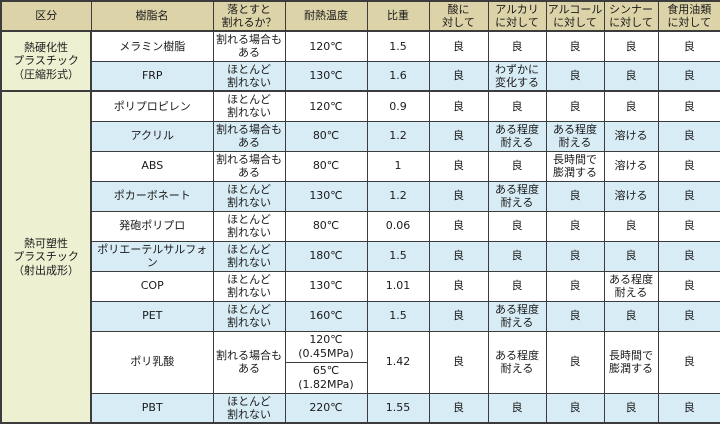 The image size is (720, 424). Describe the element at coordinates (398, 286) in the screenshot. I see `cell-specific-gravity: 1.01` at that location.